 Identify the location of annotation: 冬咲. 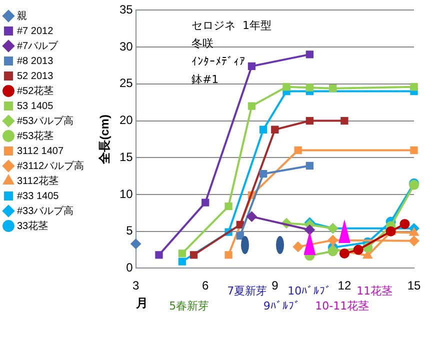
(202, 43).